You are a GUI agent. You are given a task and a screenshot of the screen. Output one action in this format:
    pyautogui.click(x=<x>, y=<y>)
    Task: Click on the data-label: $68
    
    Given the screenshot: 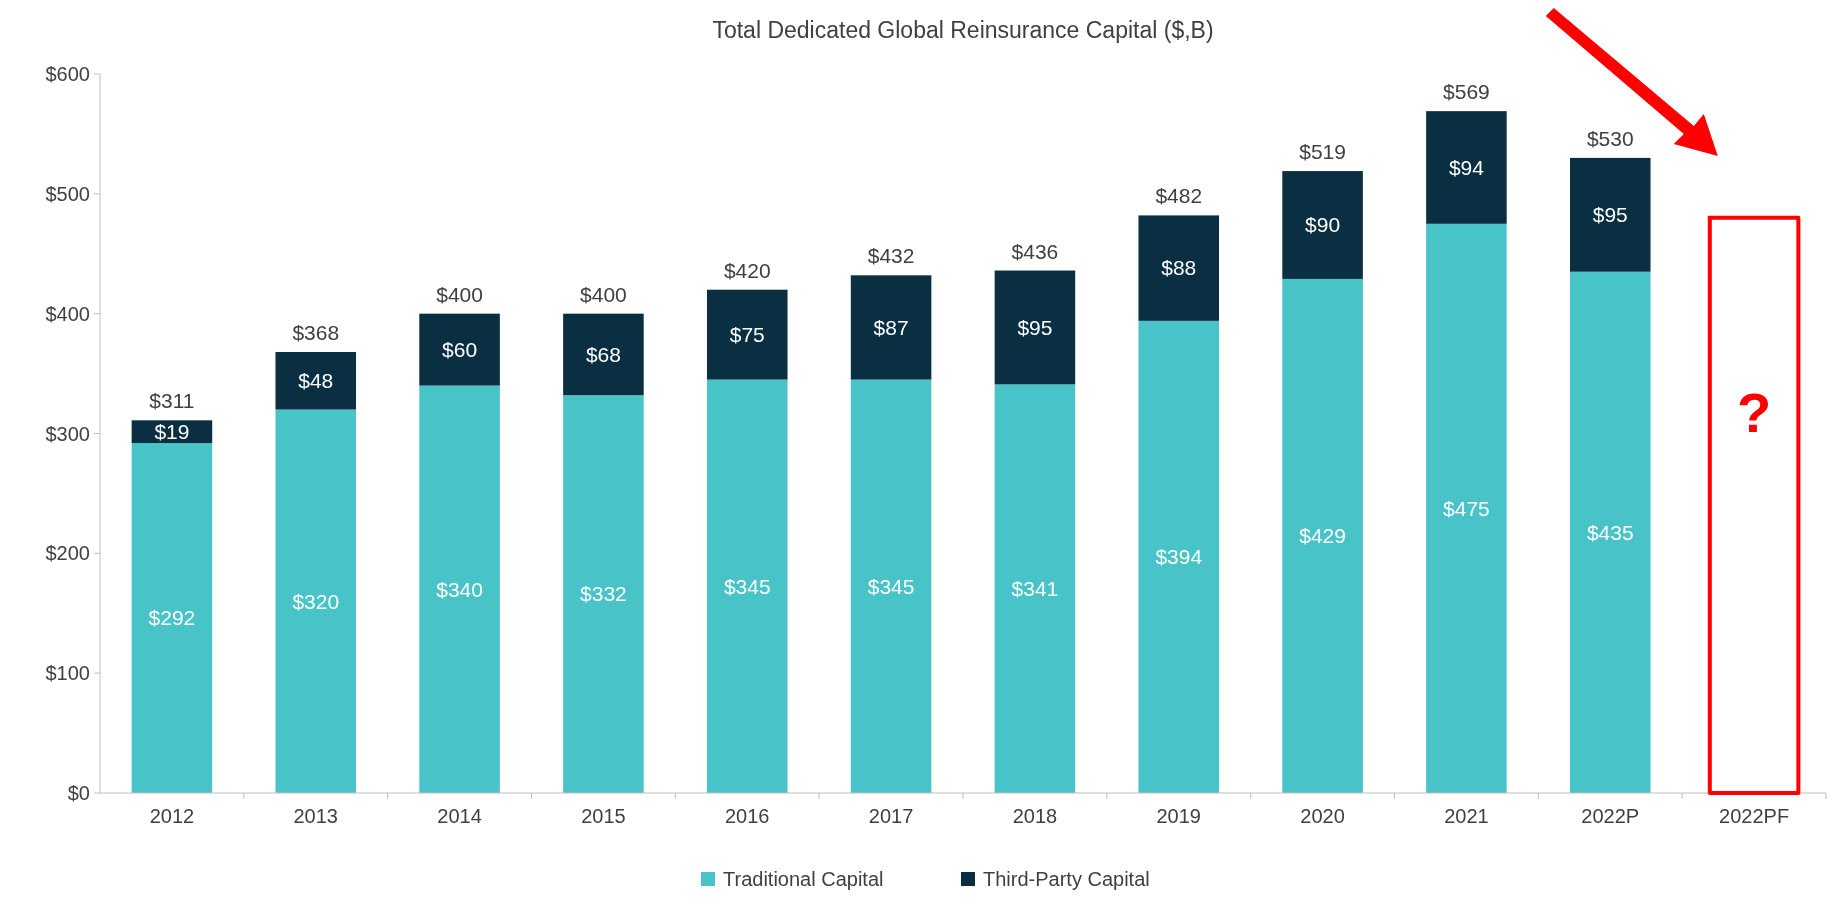 What is the action you would take?
    pyautogui.click(x=603, y=354)
    